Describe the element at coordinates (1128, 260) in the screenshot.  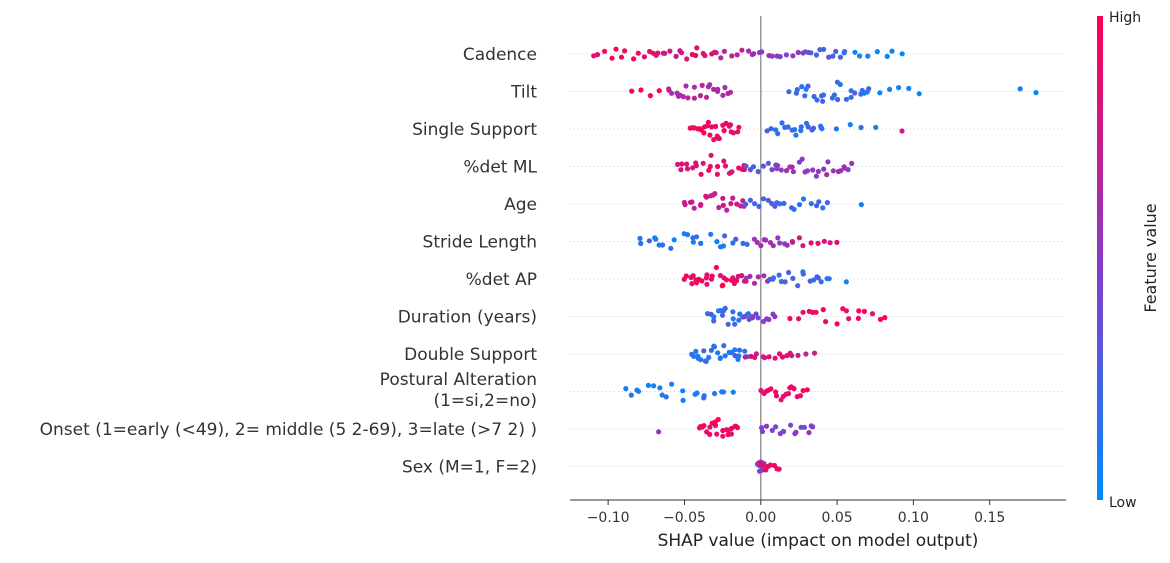
I see `colorbar: High Low Feature value` at that location.